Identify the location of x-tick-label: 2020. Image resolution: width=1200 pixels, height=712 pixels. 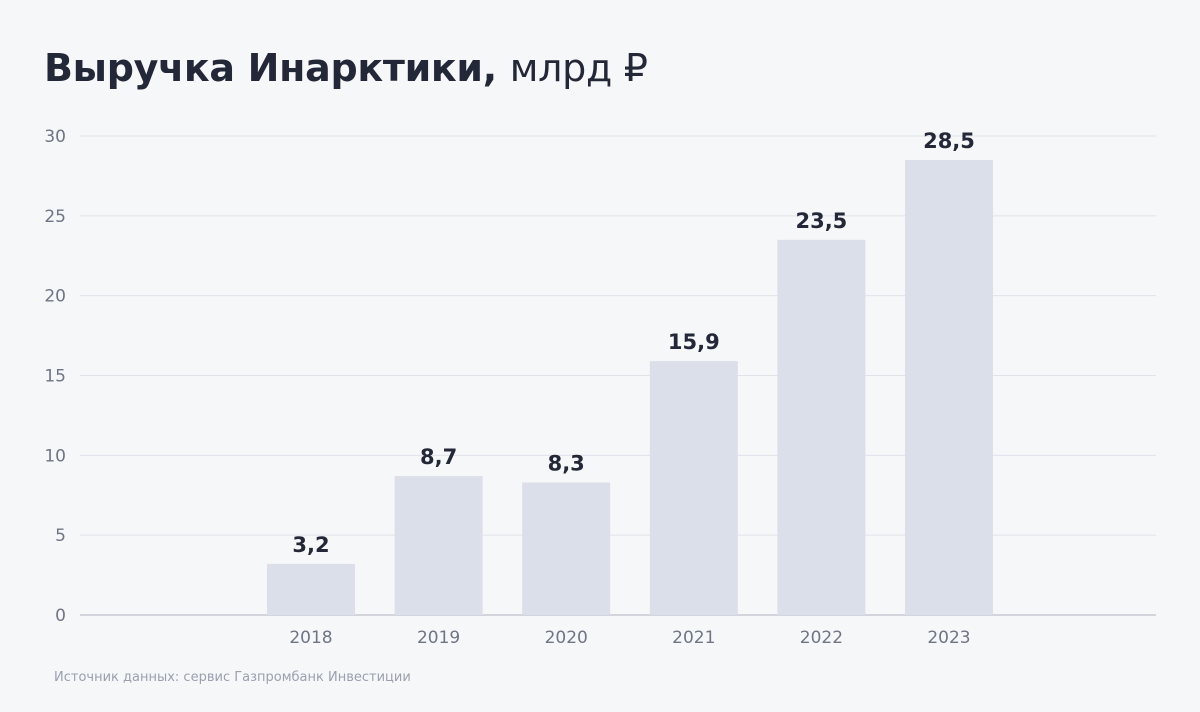
(566, 638).